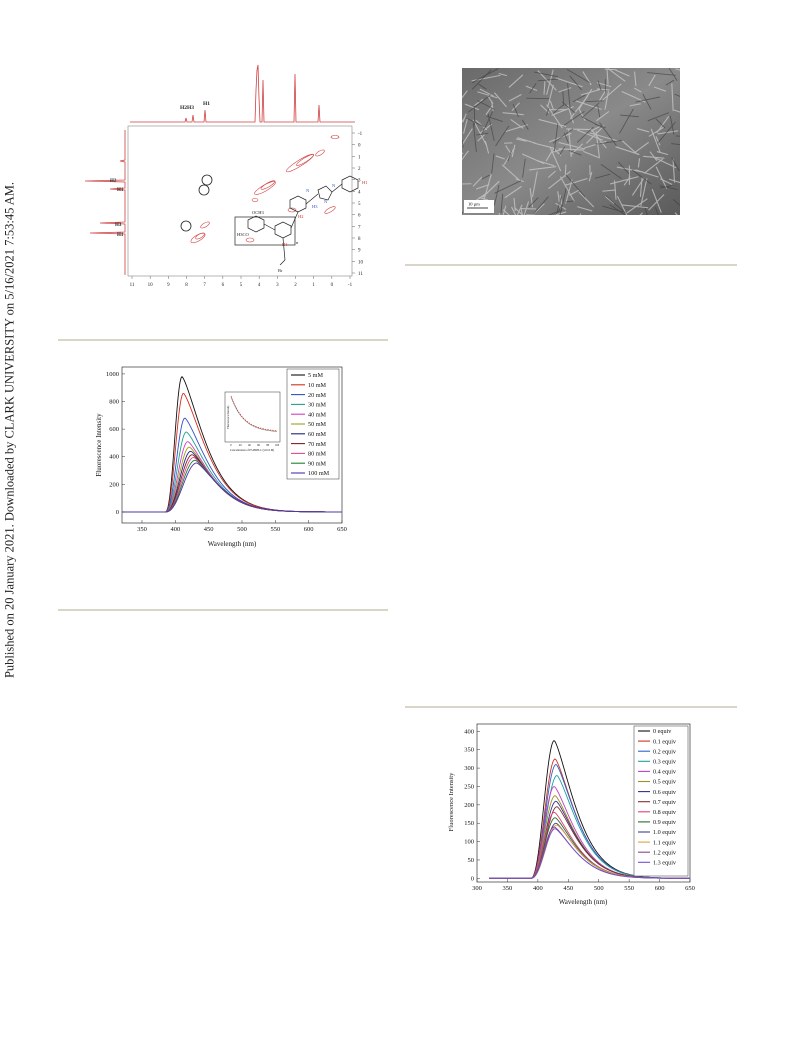 The image size is (793, 1039). What do you see at coordinates (252, 450) in the screenshot?
I see `chart1-inset-x-label: Concentration of P5-BDB-C (x10-6 M)` at bounding box center [252, 450].